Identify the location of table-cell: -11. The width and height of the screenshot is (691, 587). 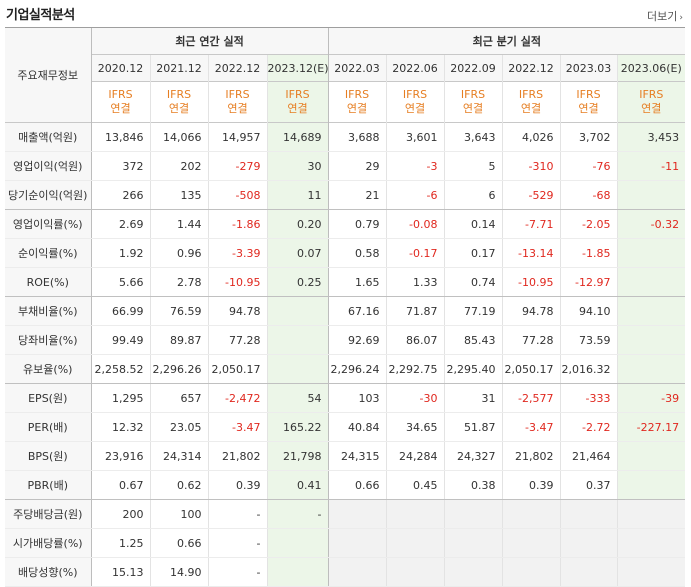
(651, 166).